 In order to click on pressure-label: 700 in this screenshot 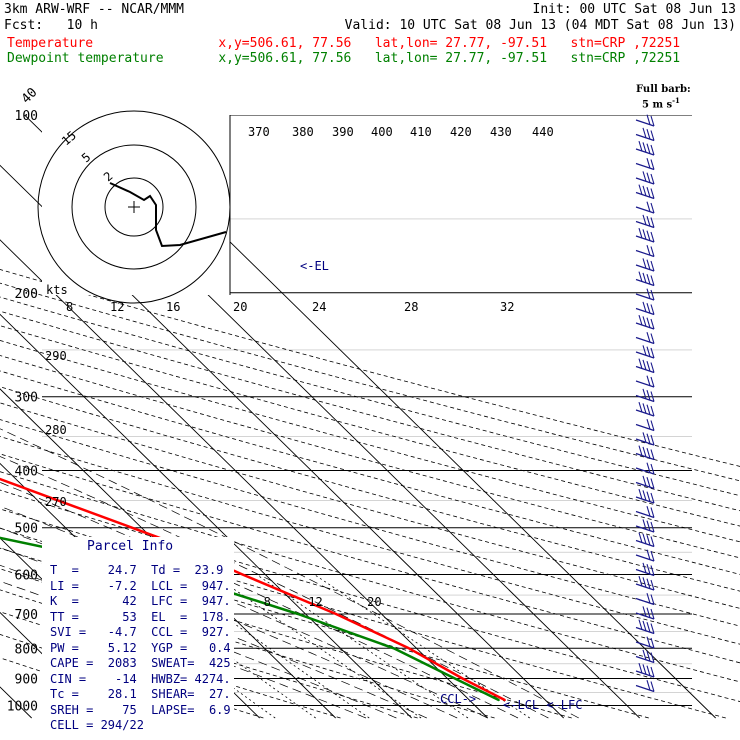, I will do `click(26, 615)`.